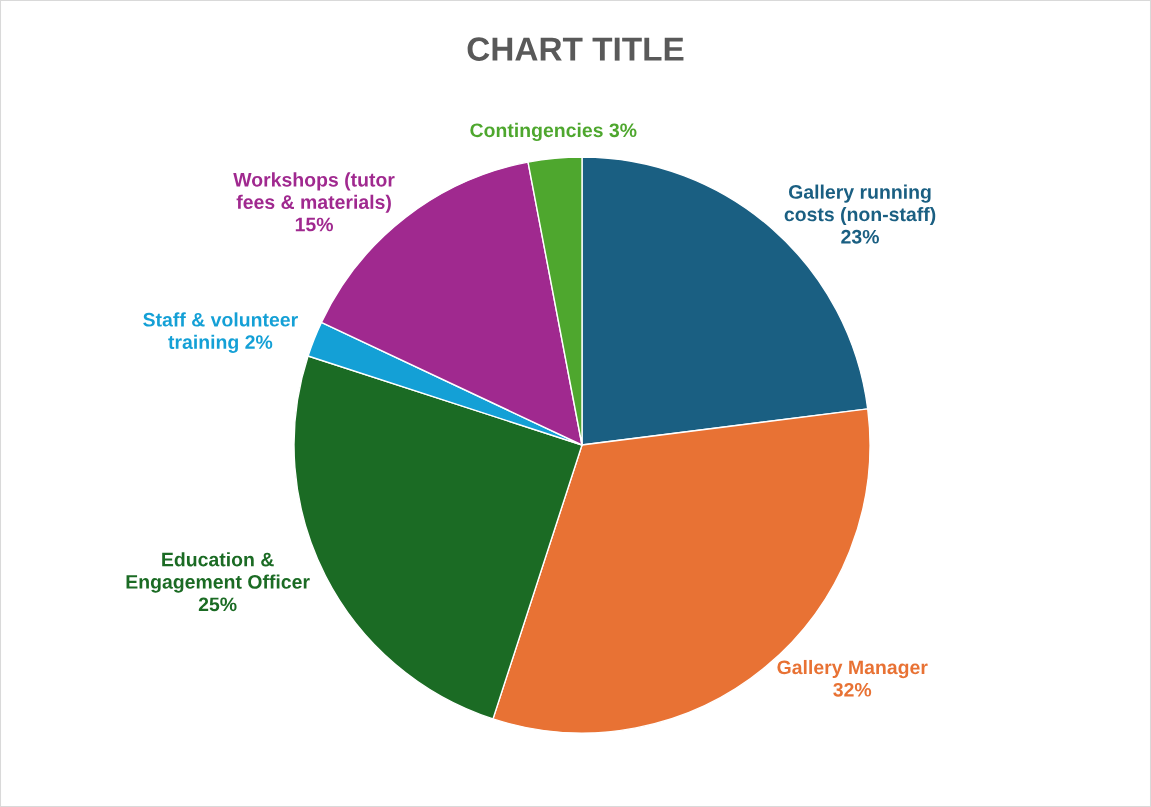 The image size is (1151, 807). I want to click on data-label: 23%, so click(860, 236).